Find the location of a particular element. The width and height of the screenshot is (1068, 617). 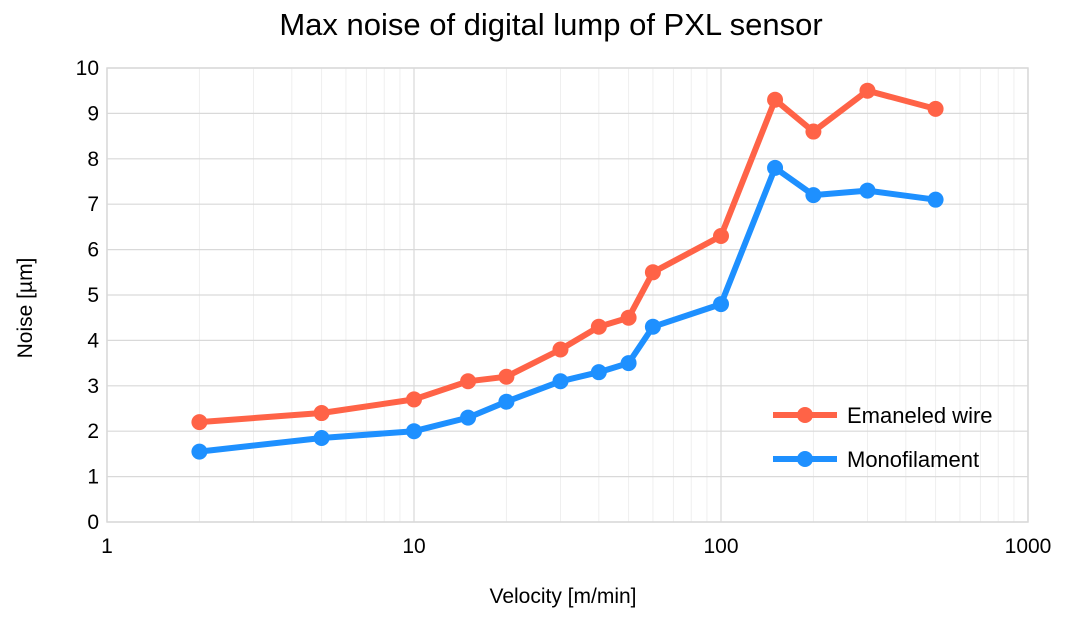

legend: Emaneled wire Monofilament is located at coordinates (883, 437).